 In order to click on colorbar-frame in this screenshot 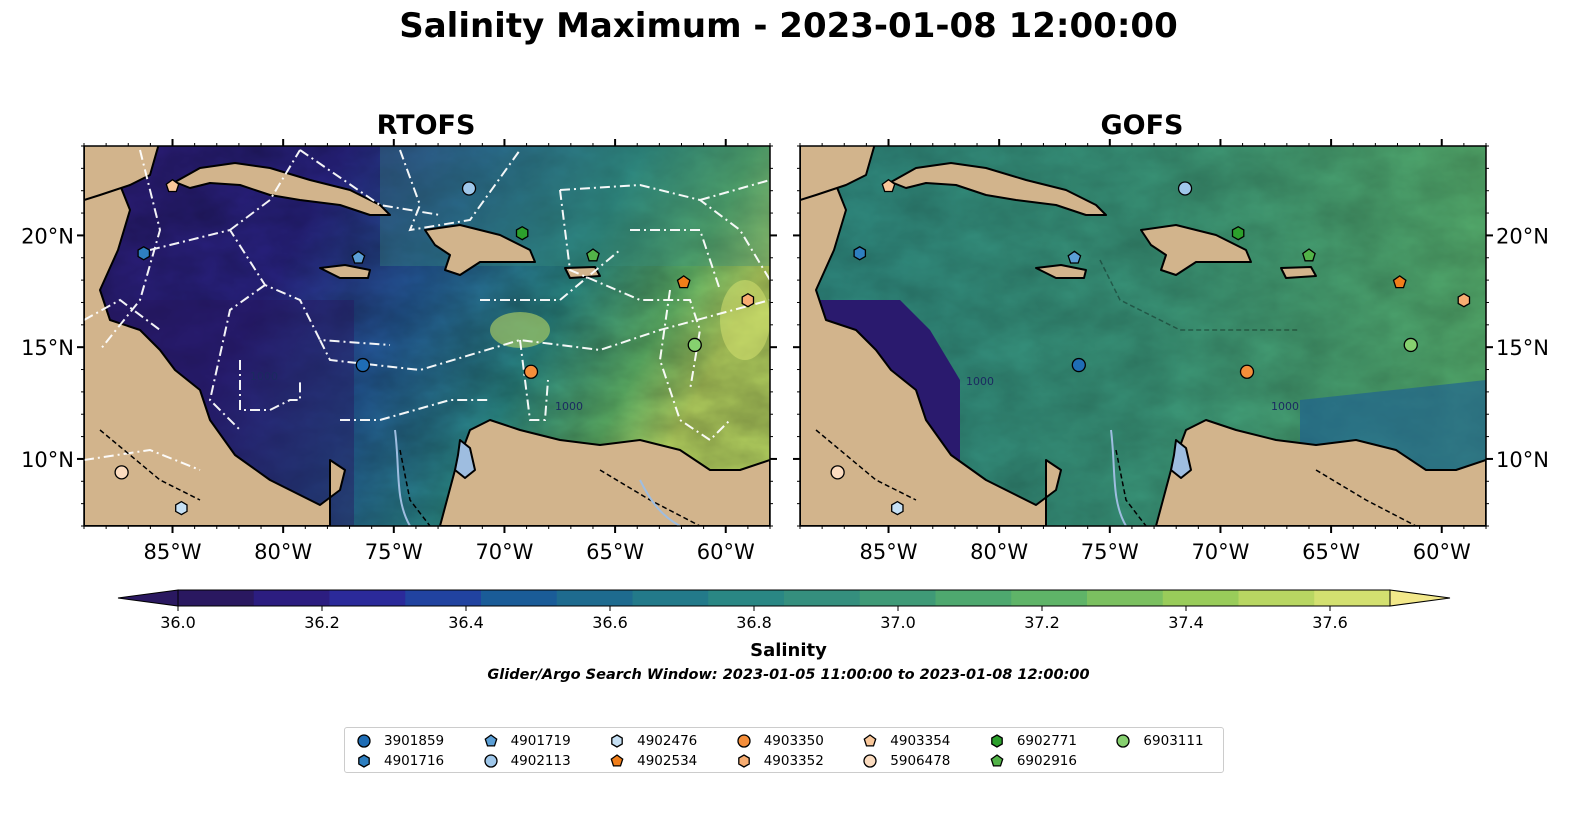, I will do `click(784, 598)`.